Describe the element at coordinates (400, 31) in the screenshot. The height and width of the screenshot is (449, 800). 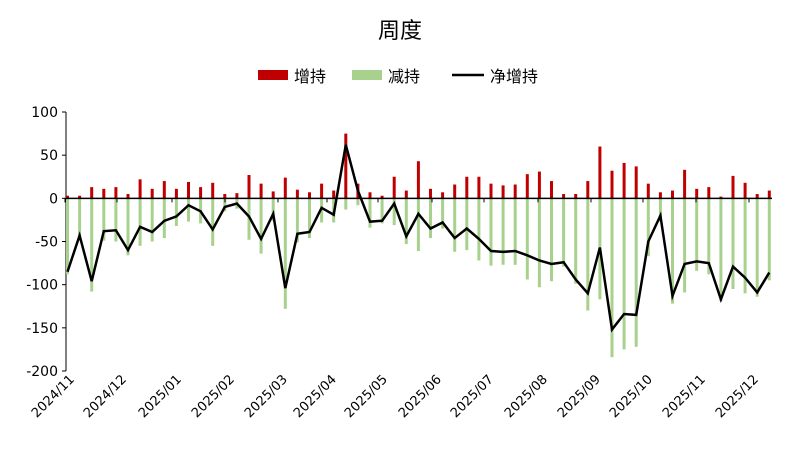
I see `chart-title: 周度` at that location.